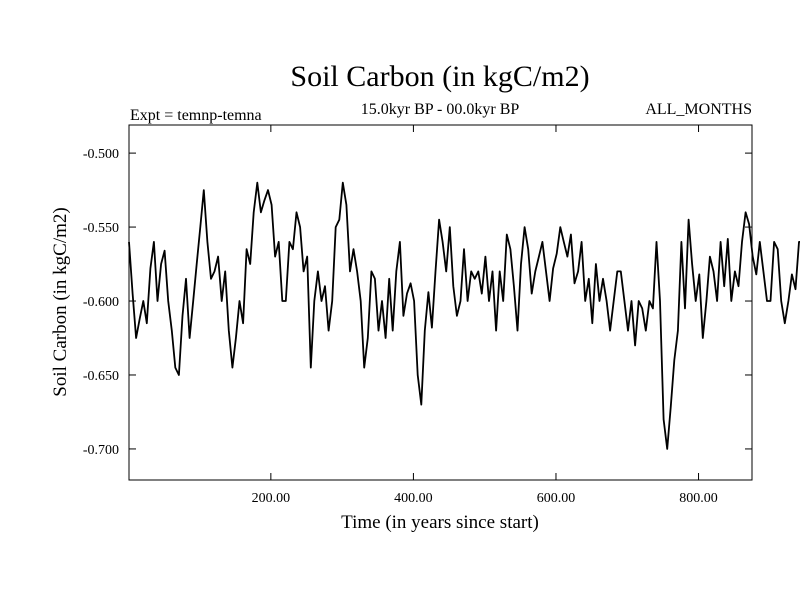  Describe the element at coordinates (440, 522) in the screenshot. I see `x-axis-label: Time (in years since start)` at that location.